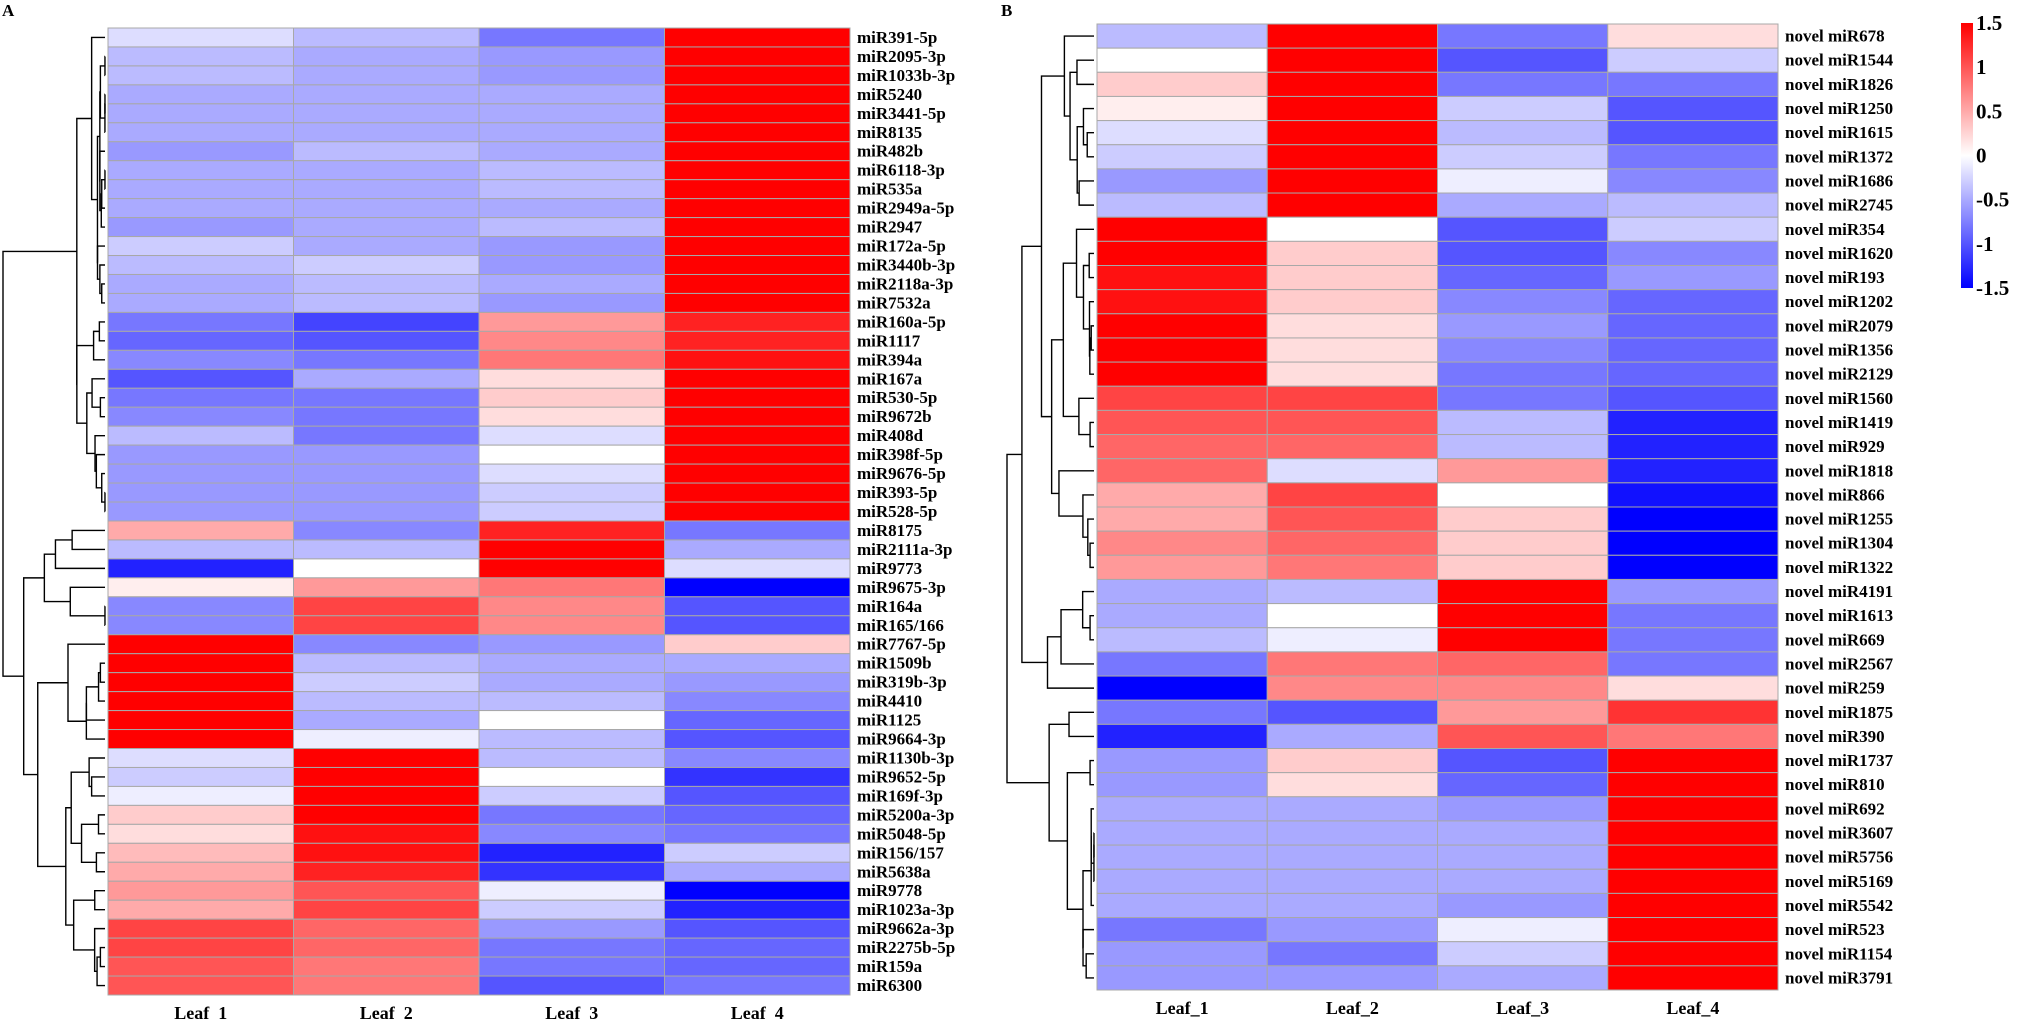  Describe the element at coordinates (1352, 1008) in the screenshot. I see `column-label: Leaf_2` at that location.